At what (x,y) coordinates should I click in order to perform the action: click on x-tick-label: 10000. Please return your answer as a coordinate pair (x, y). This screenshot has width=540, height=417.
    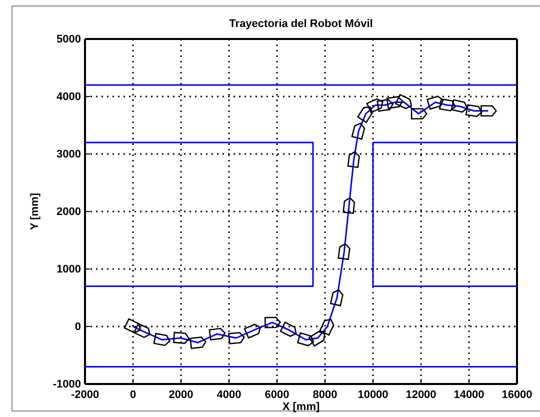
    Looking at the image, I should click on (373, 394).